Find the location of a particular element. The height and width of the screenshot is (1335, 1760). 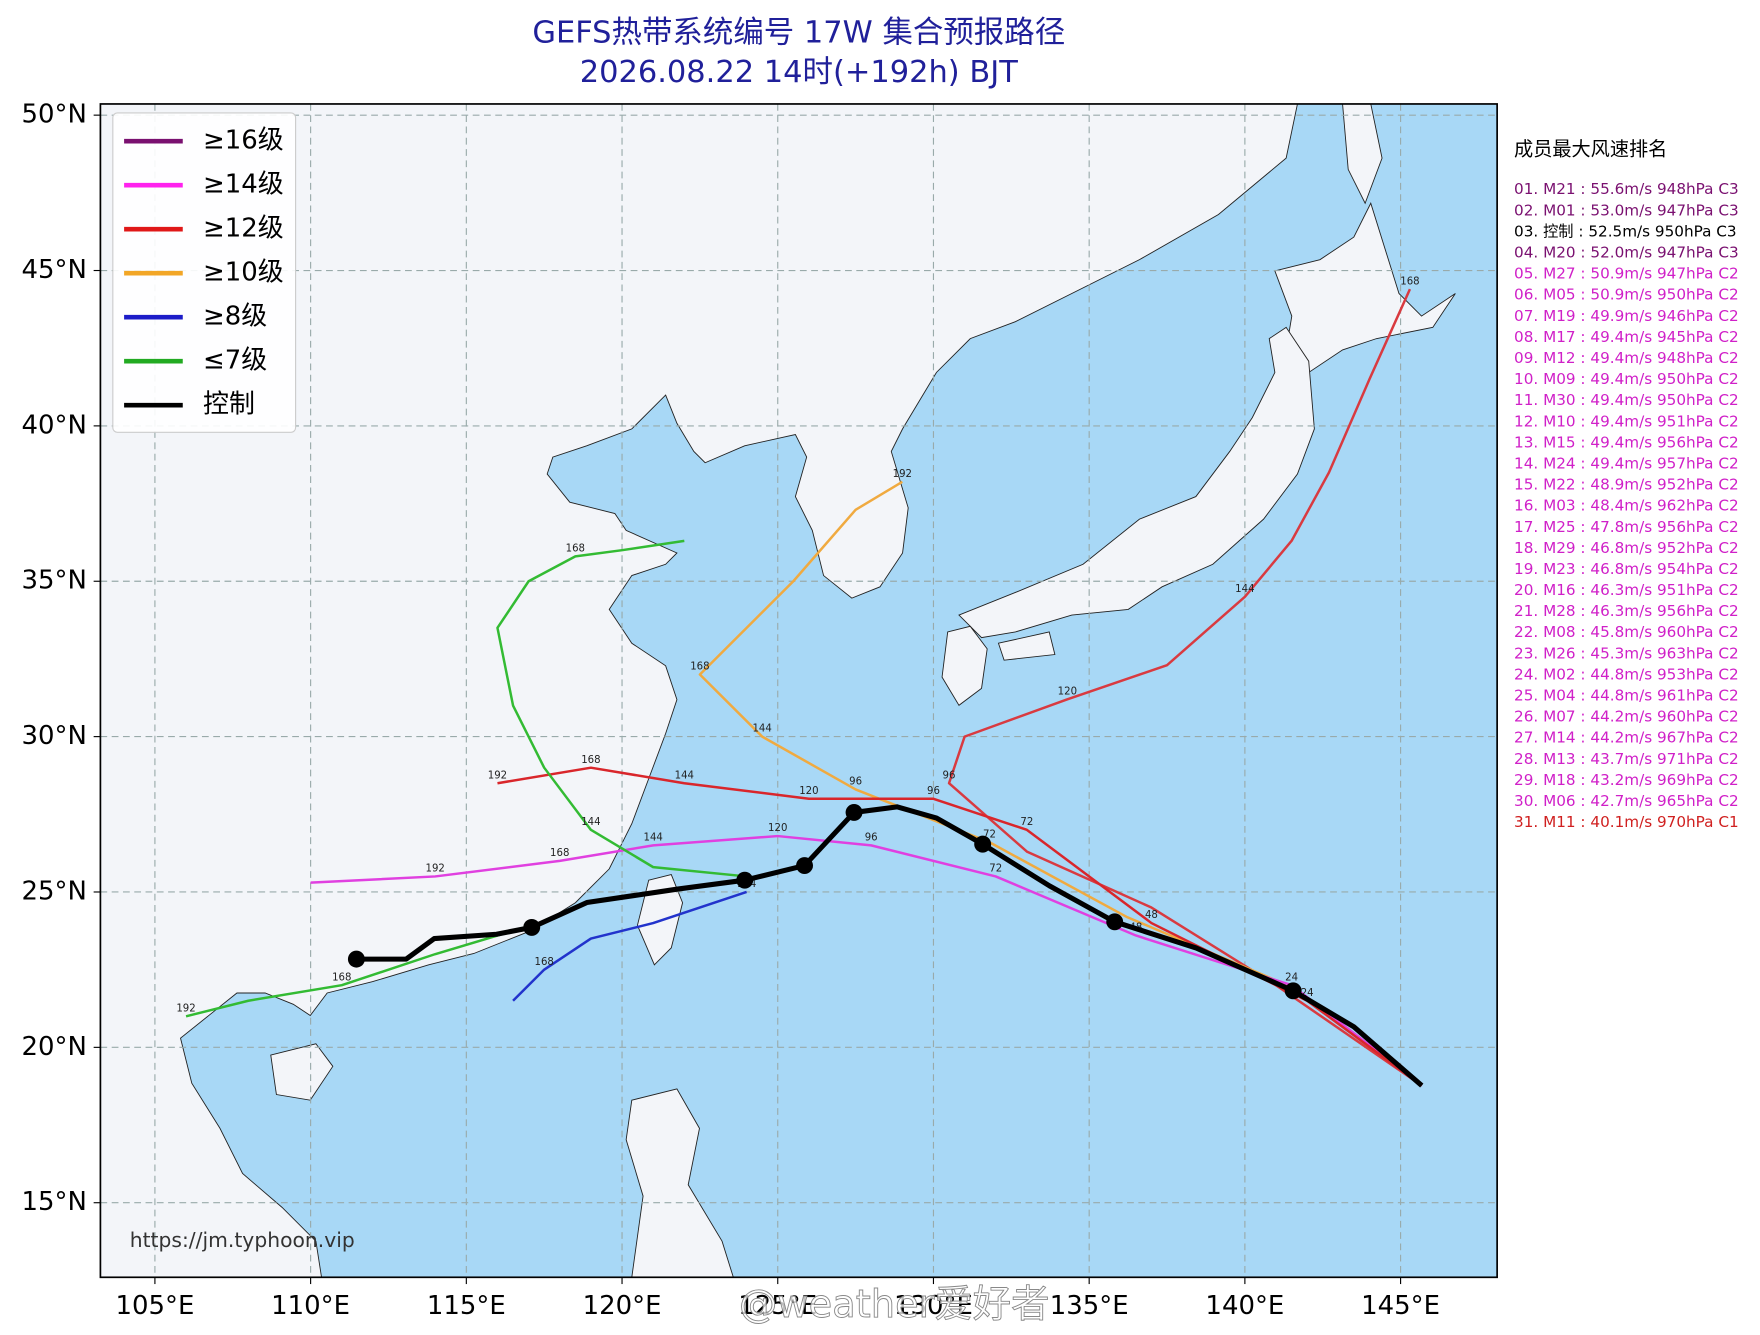

y-tick-label: 20°N is located at coordinates (53, 1047).